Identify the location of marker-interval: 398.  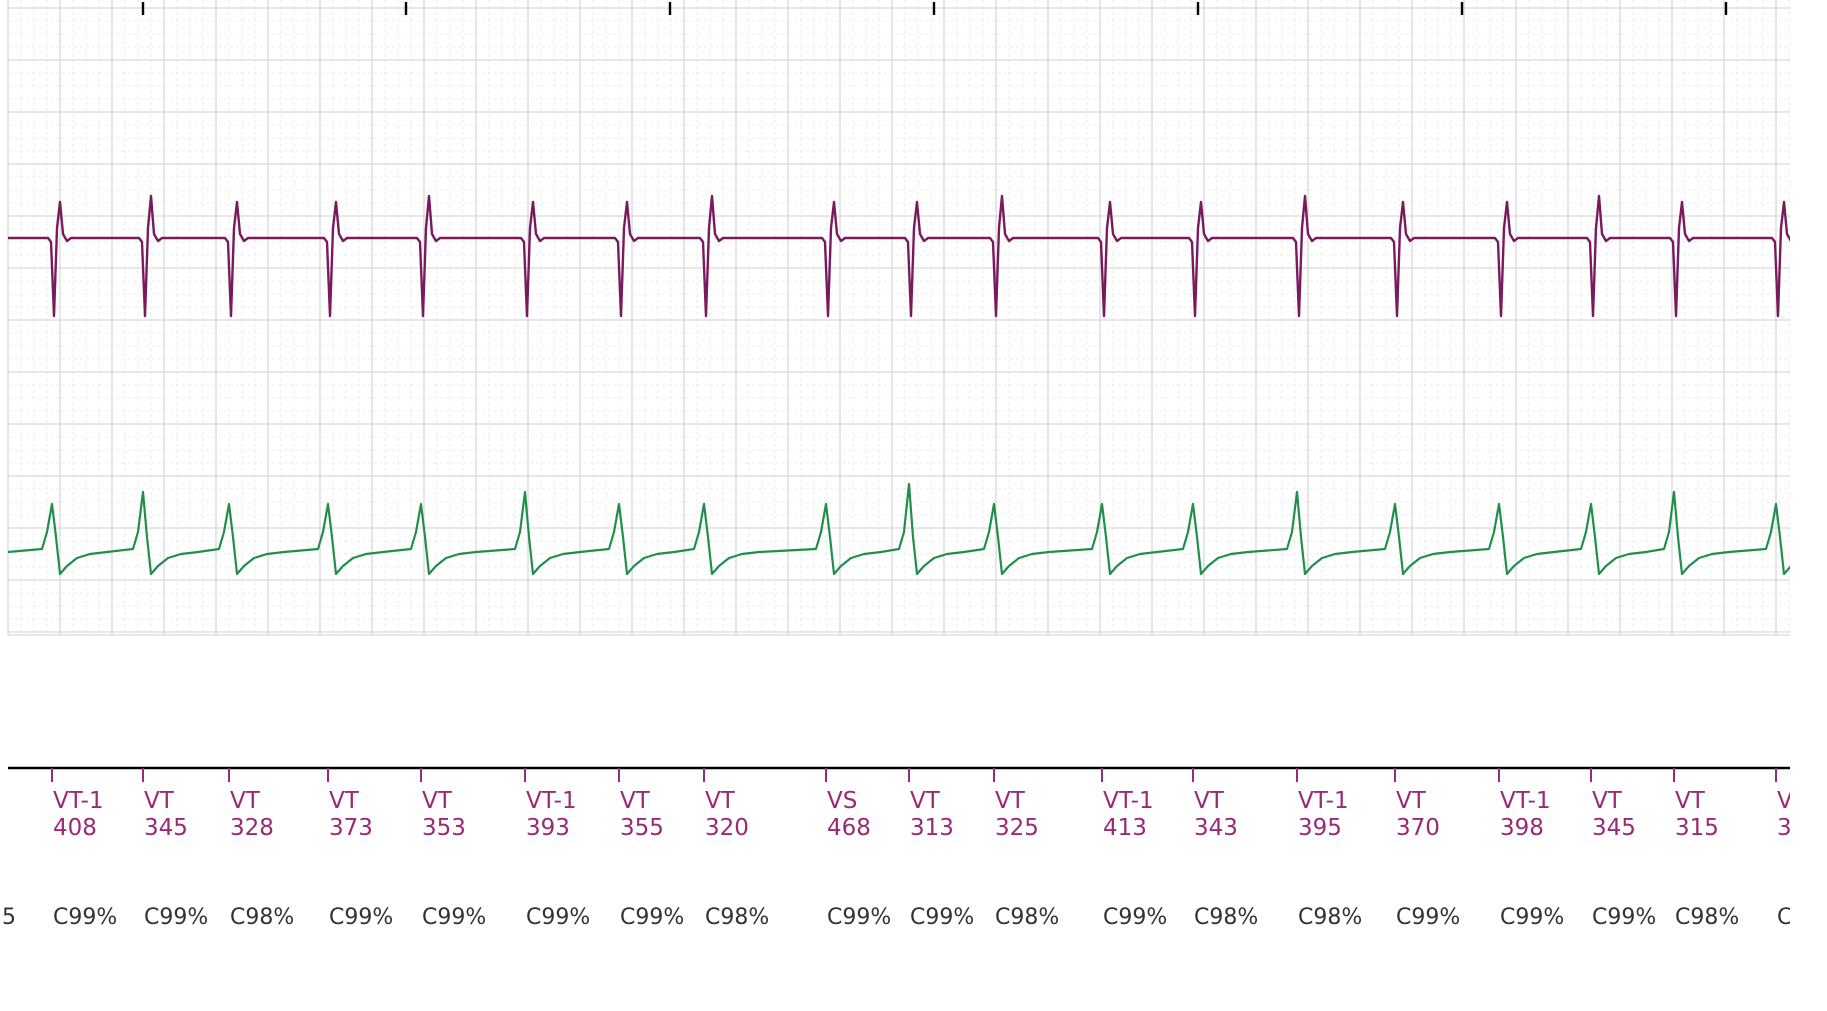
(1522, 828).